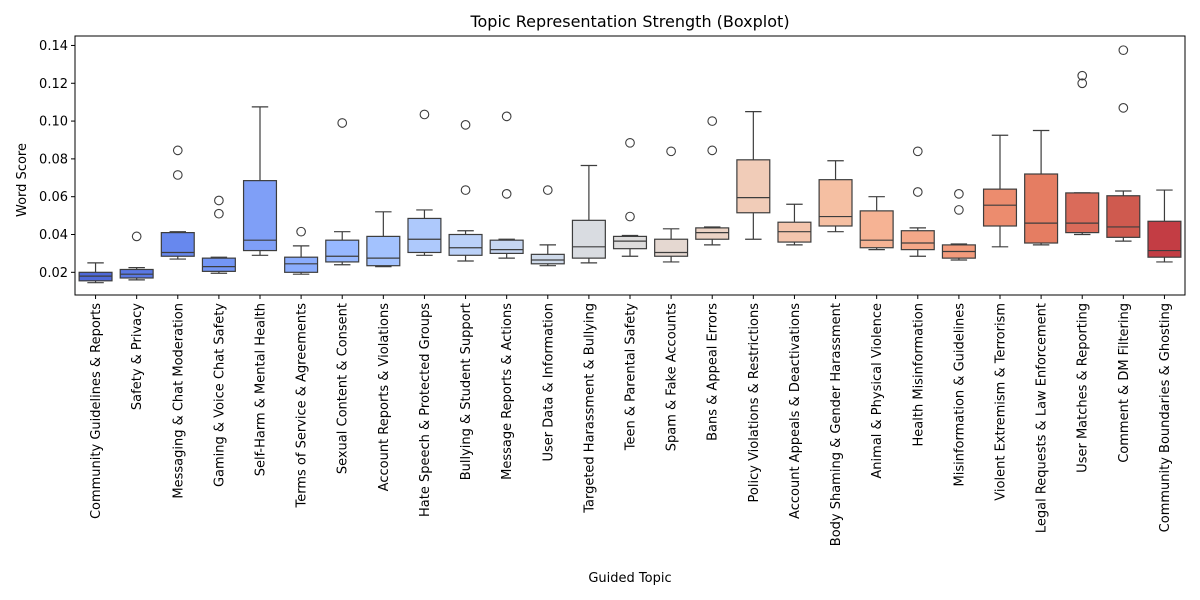 This screenshot has height=600, width=1200. Describe the element at coordinates (137, 356) in the screenshot. I see `x-tick-label: Safety & Privacy` at that location.